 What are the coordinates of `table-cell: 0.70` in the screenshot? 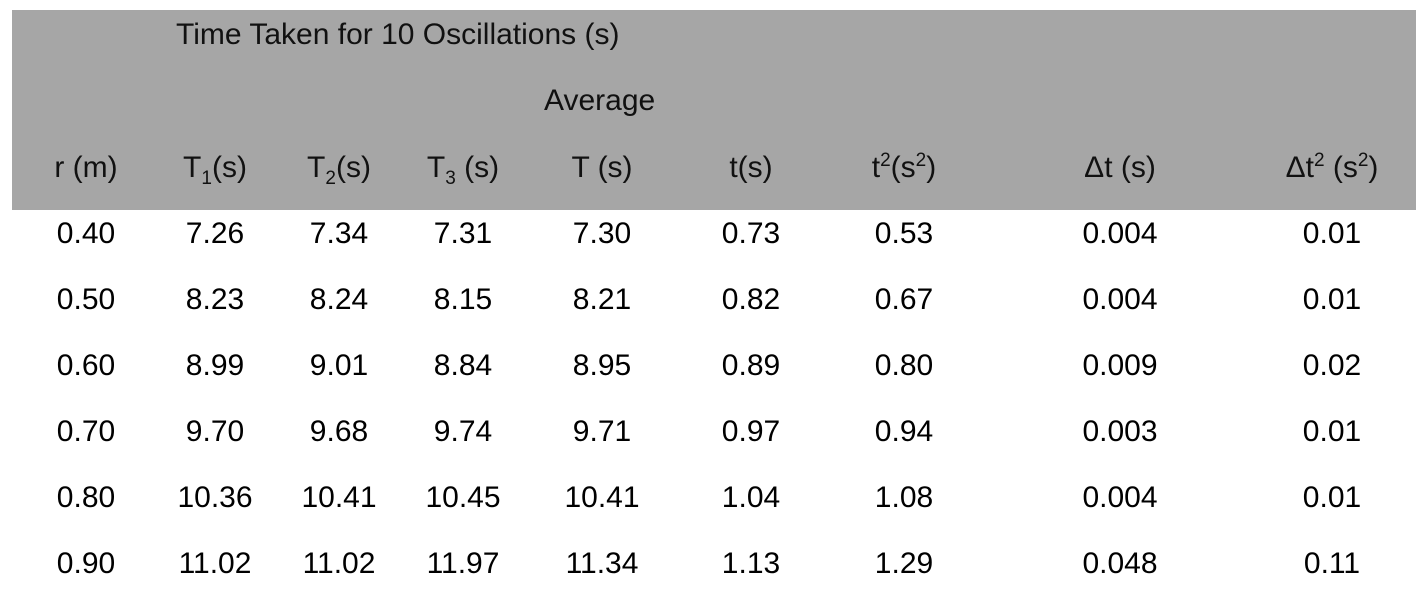 It's located at (86, 431).